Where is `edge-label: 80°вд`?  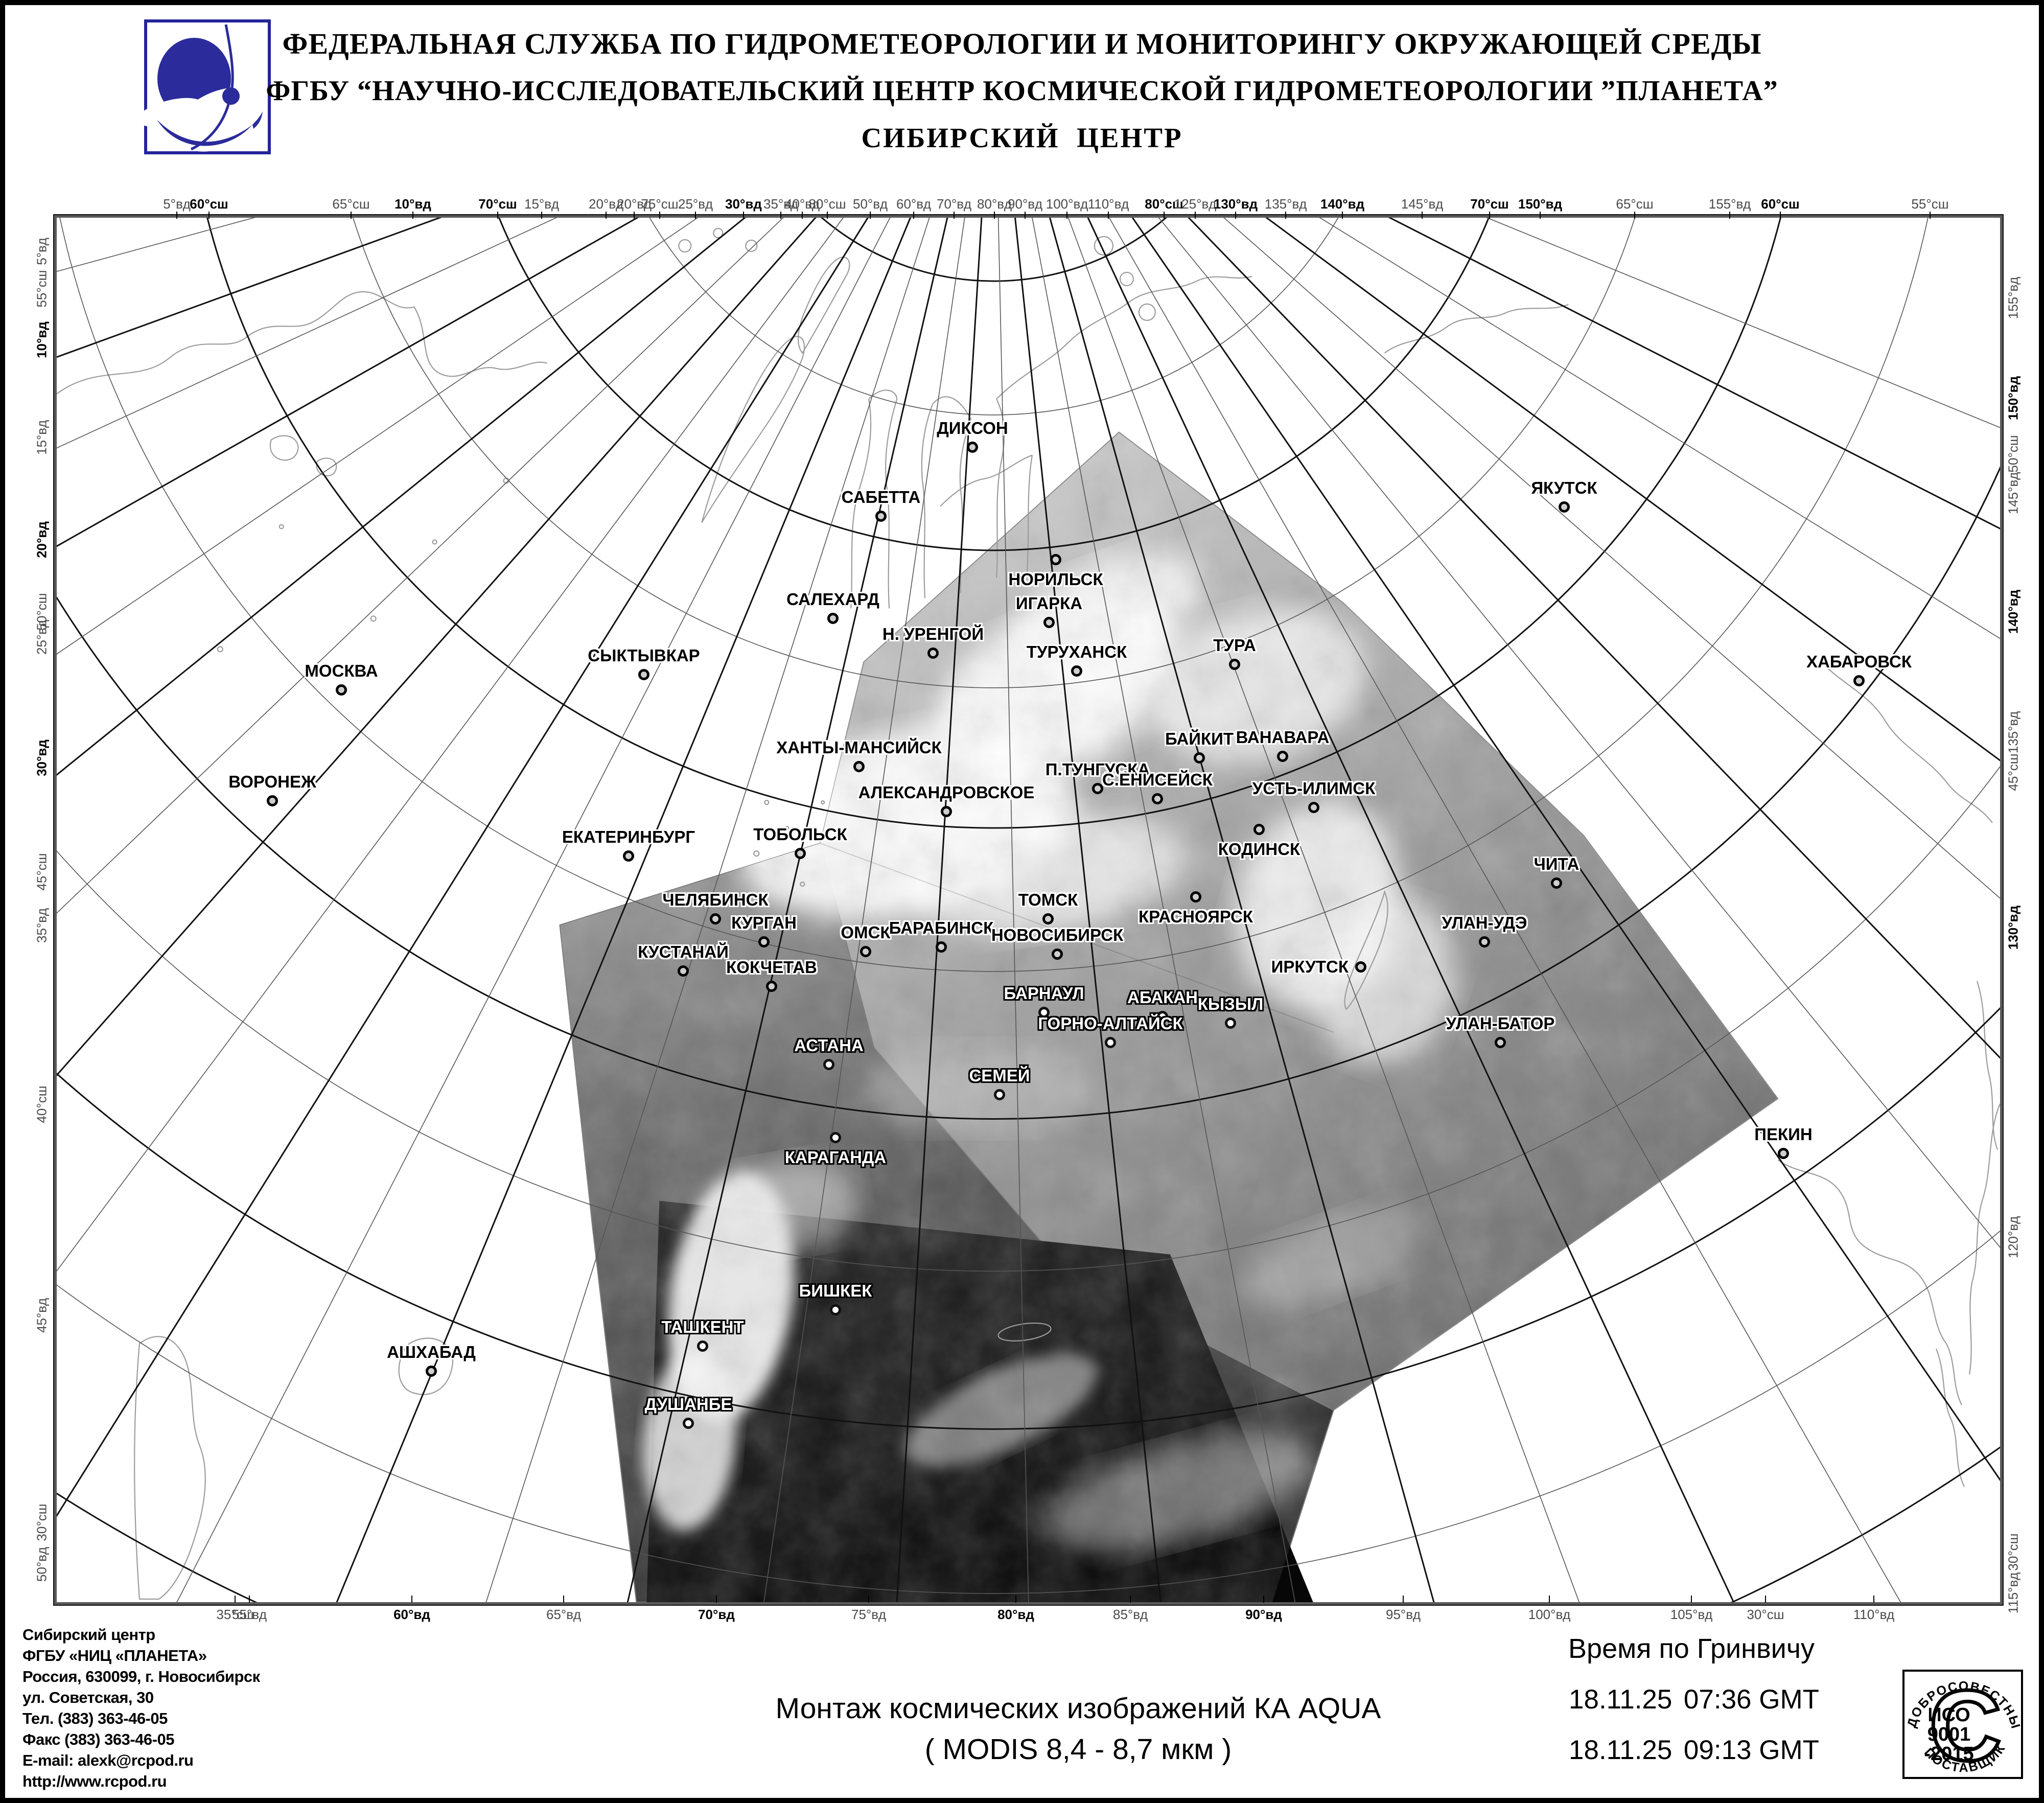 edge-label: 80°вд is located at coordinates (994, 204).